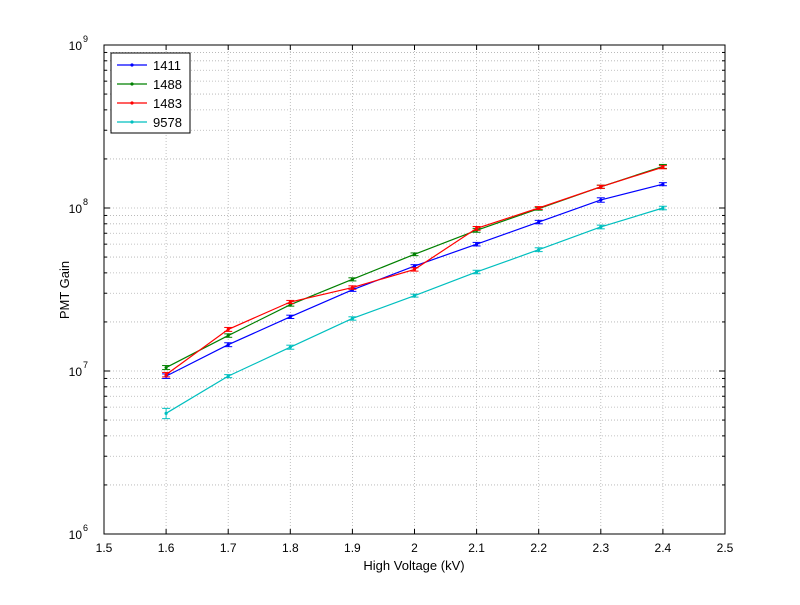 The image size is (800, 605). I want to click on y-tick-label-exponent: 6, so click(85, 528).